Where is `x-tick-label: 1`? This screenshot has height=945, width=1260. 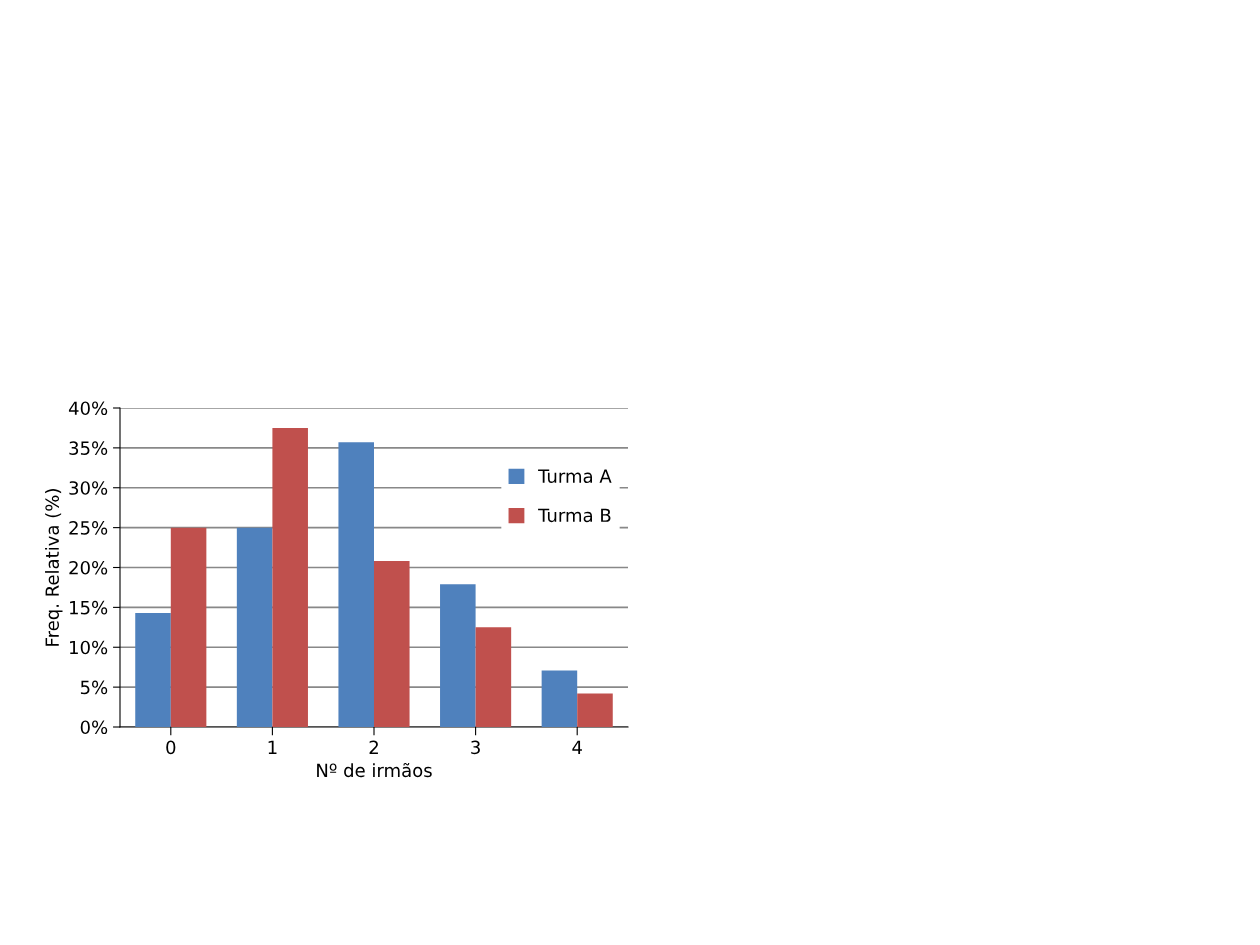 x-tick-label: 1 is located at coordinates (272, 747).